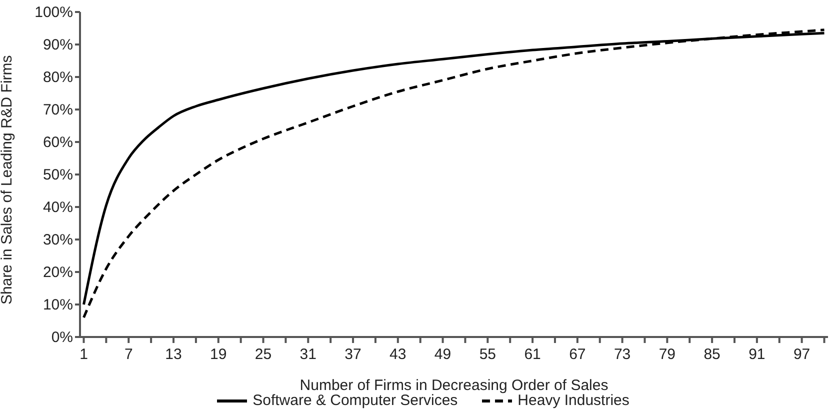 The height and width of the screenshot is (415, 836). I want to click on y-tick-label: 0%, so click(62, 337).